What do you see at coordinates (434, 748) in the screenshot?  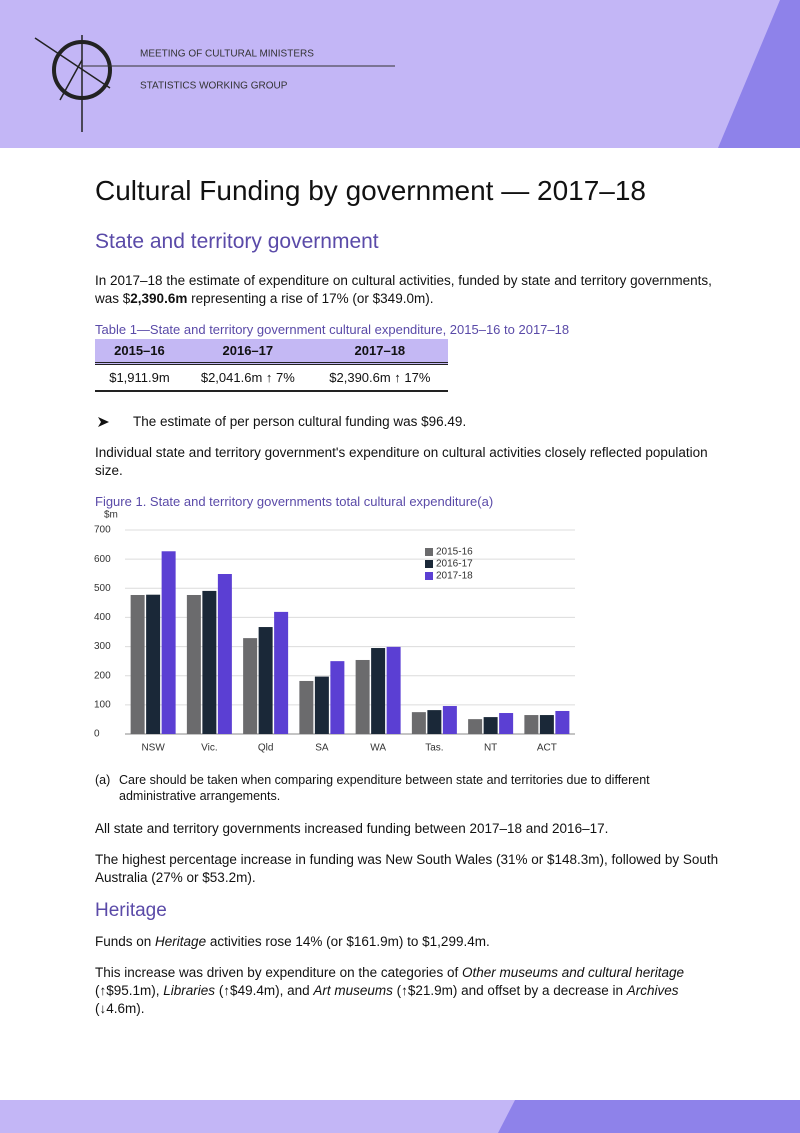 I see `x-tick-label: Tas.` at bounding box center [434, 748].